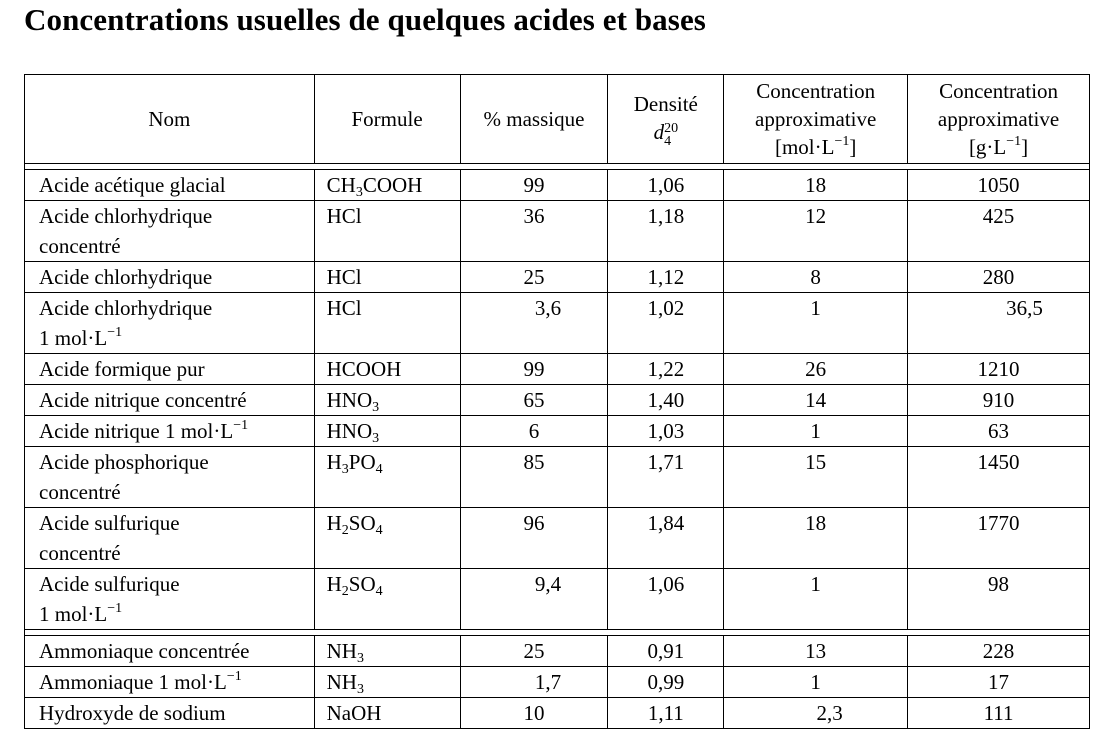 The width and height of the screenshot is (1114, 754). Describe the element at coordinates (345, 591) in the screenshot. I see `formule-sub-1: 2` at that location.